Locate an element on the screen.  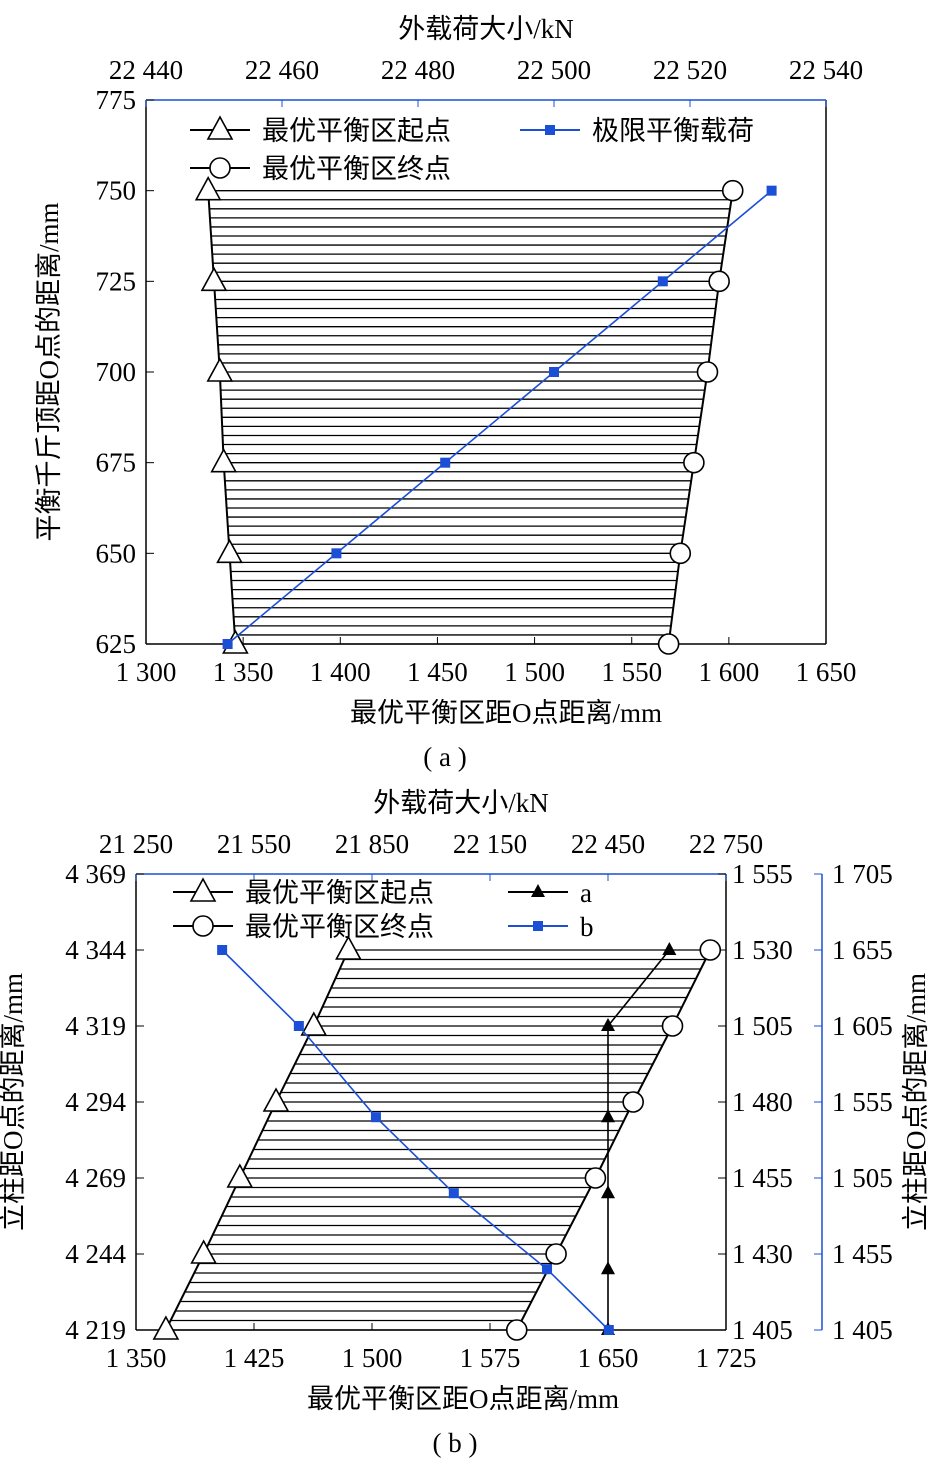
x-top-tick-label: 21 550 is located at coordinates (254, 844).